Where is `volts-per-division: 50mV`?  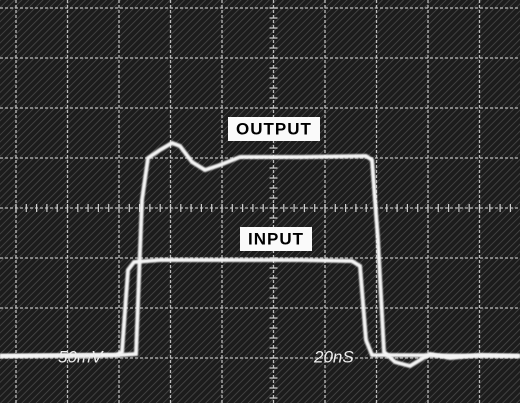 volts-per-division: 50mV is located at coordinates (81, 356).